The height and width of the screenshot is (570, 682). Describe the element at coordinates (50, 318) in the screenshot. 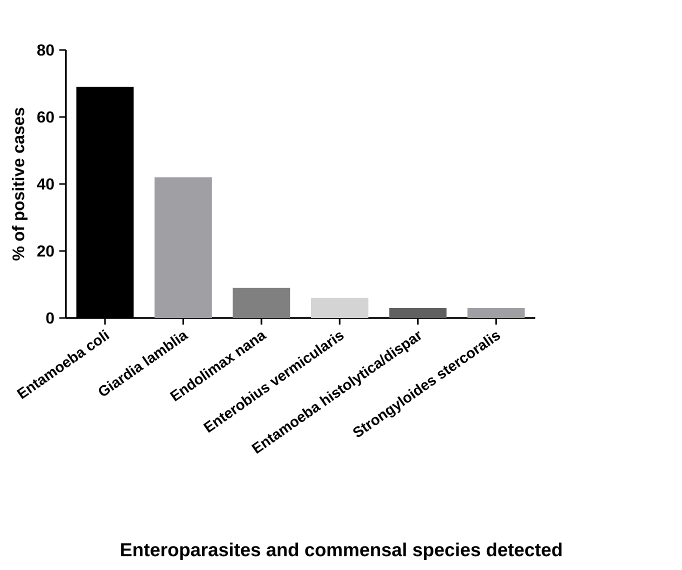

I see `y-tick-label: 0` at that location.